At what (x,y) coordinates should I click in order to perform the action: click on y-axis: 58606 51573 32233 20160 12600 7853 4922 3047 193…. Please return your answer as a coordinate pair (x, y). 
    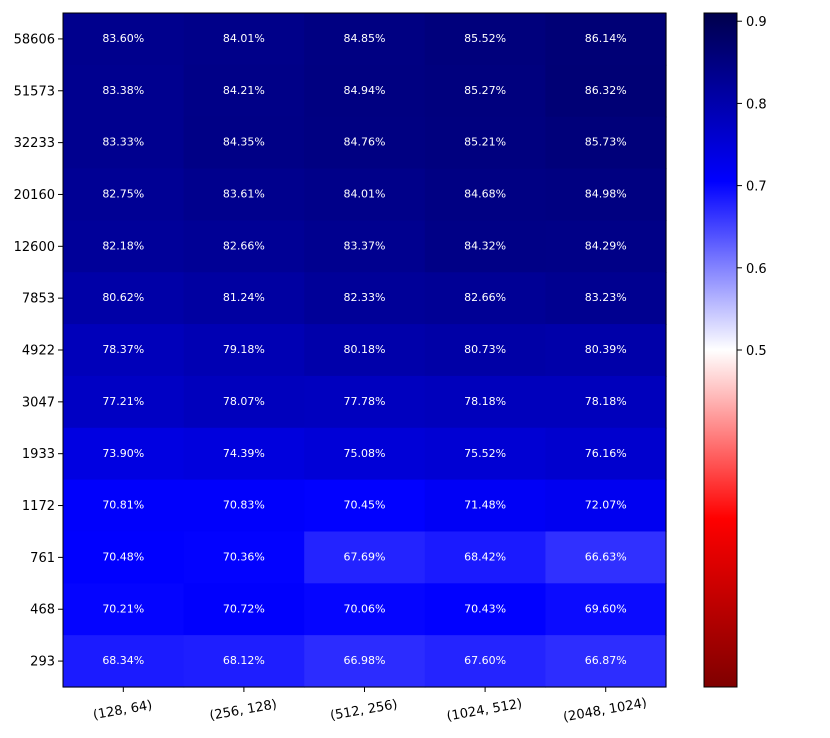
    Looking at the image, I should click on (38, 351).